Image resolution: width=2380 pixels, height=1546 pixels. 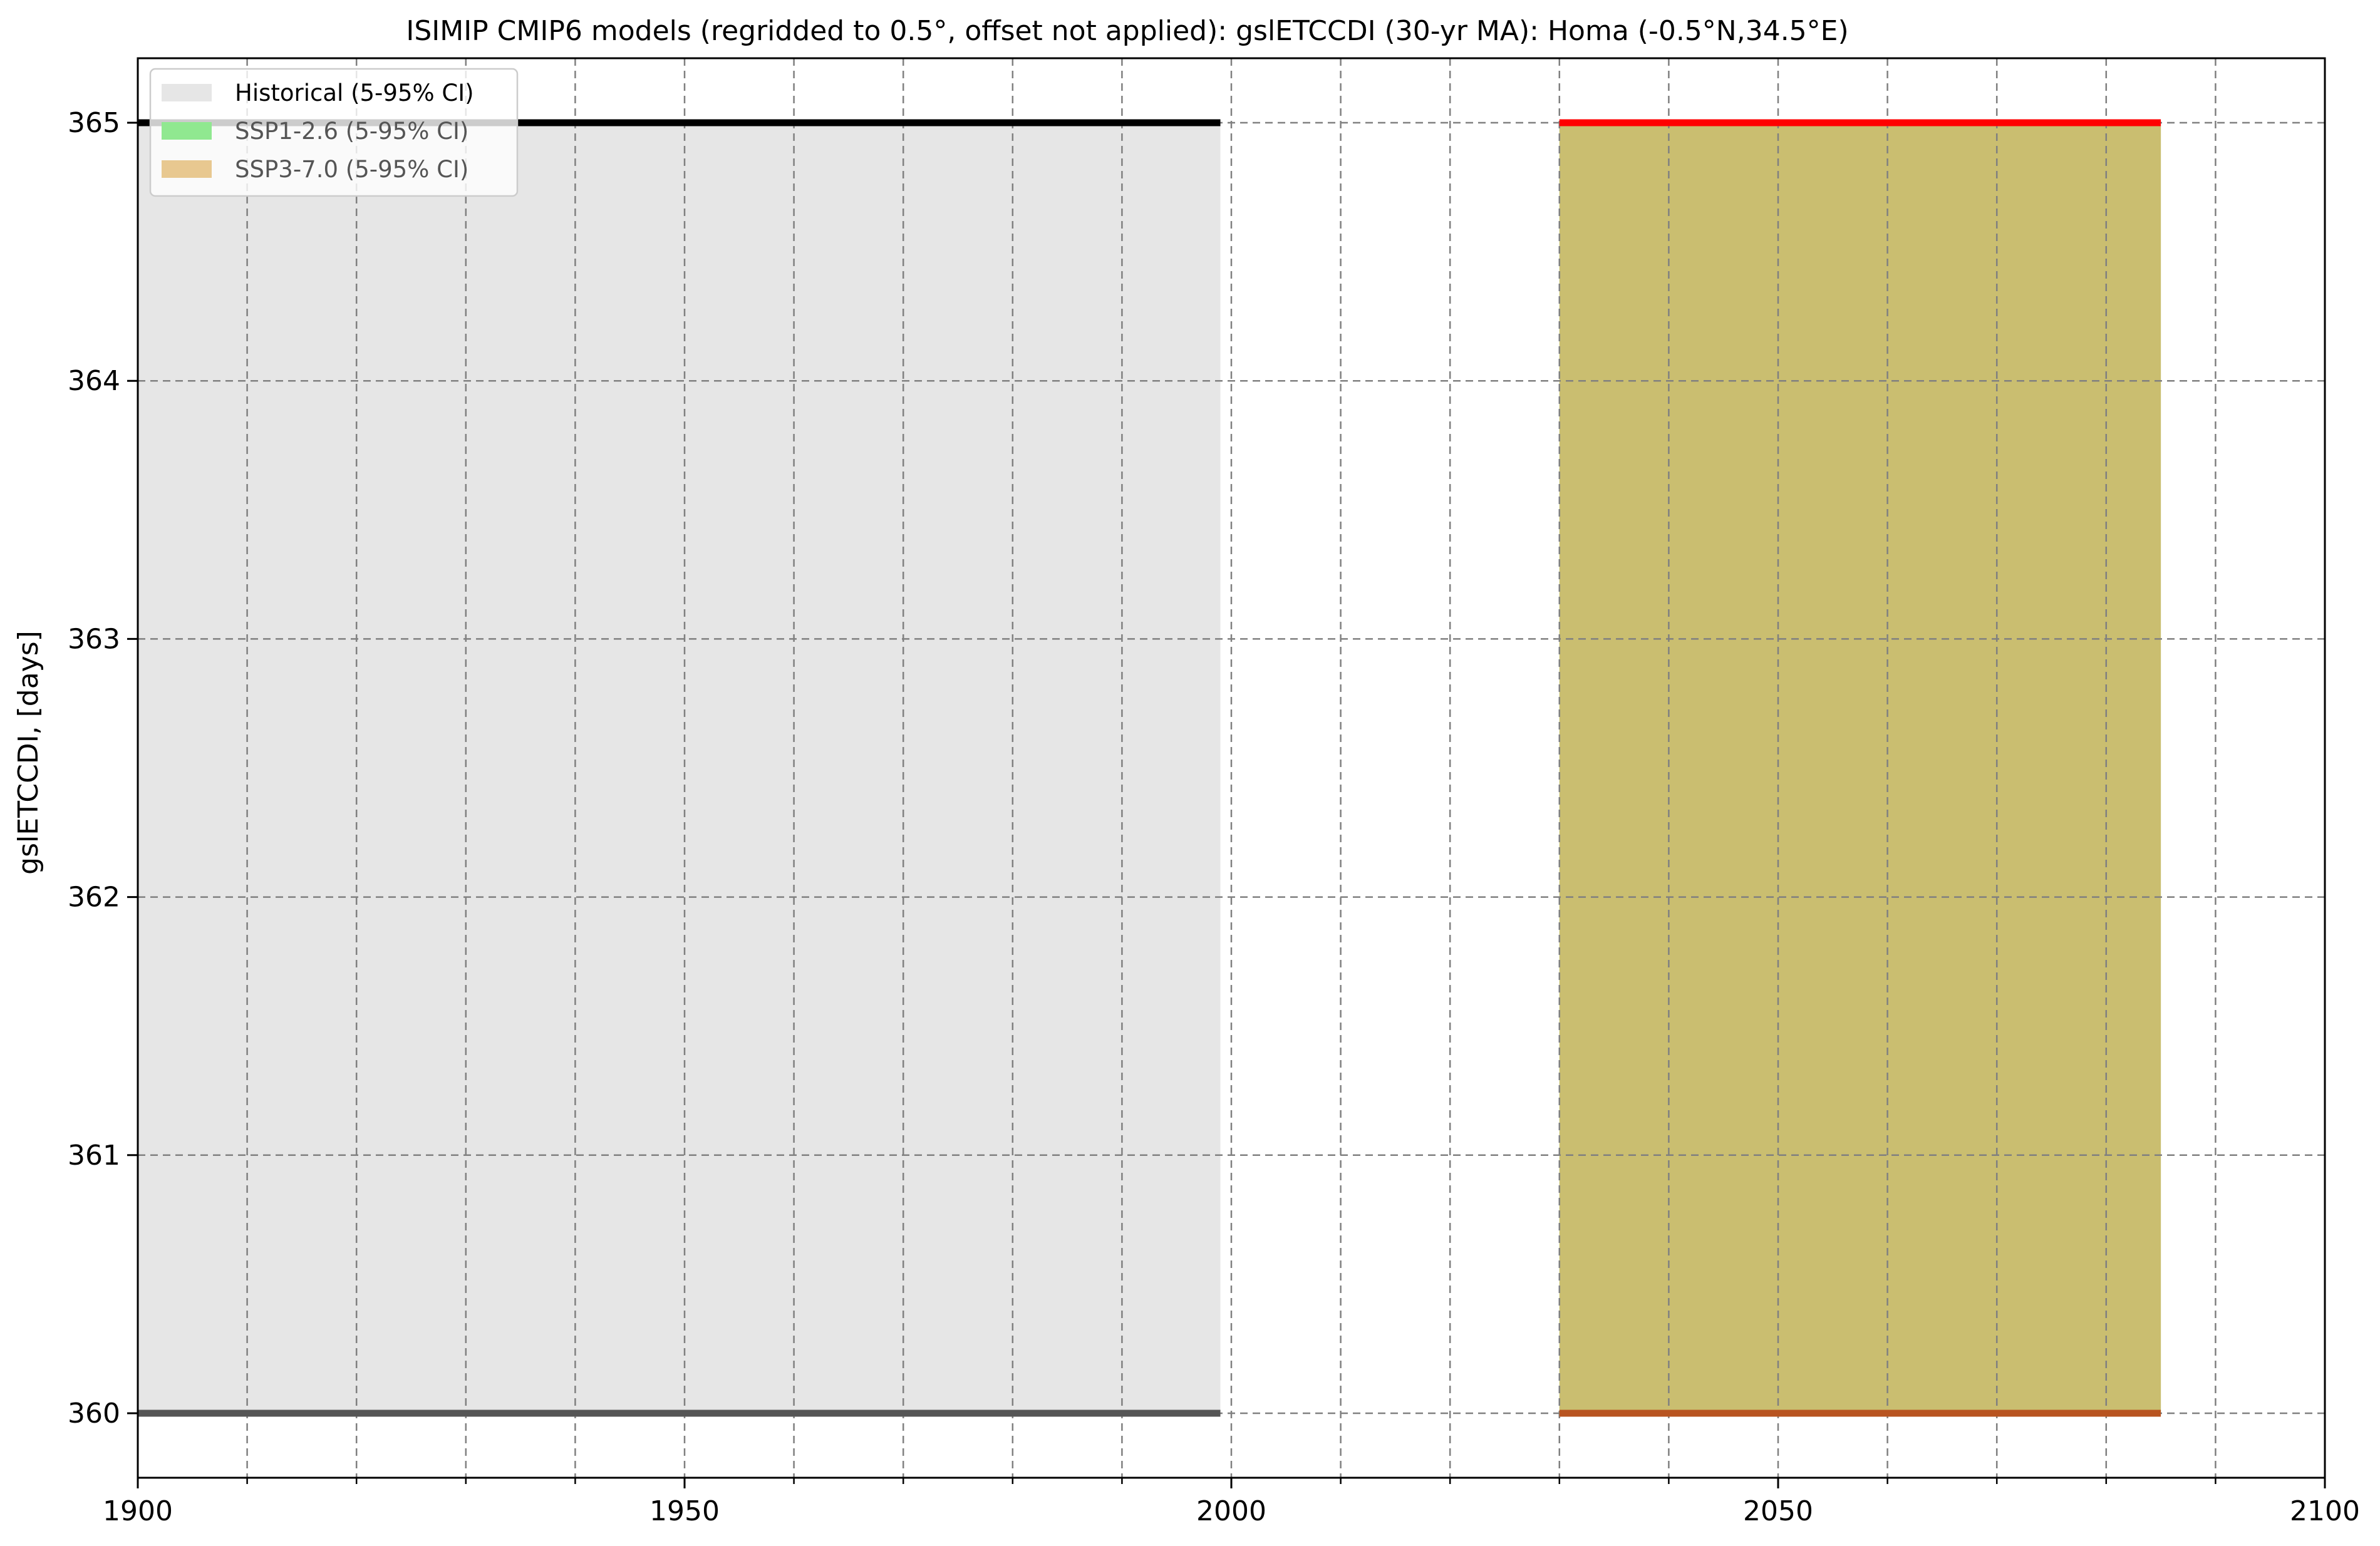 I want to click on y-tick-label: 365, so click(x=94, y=123).